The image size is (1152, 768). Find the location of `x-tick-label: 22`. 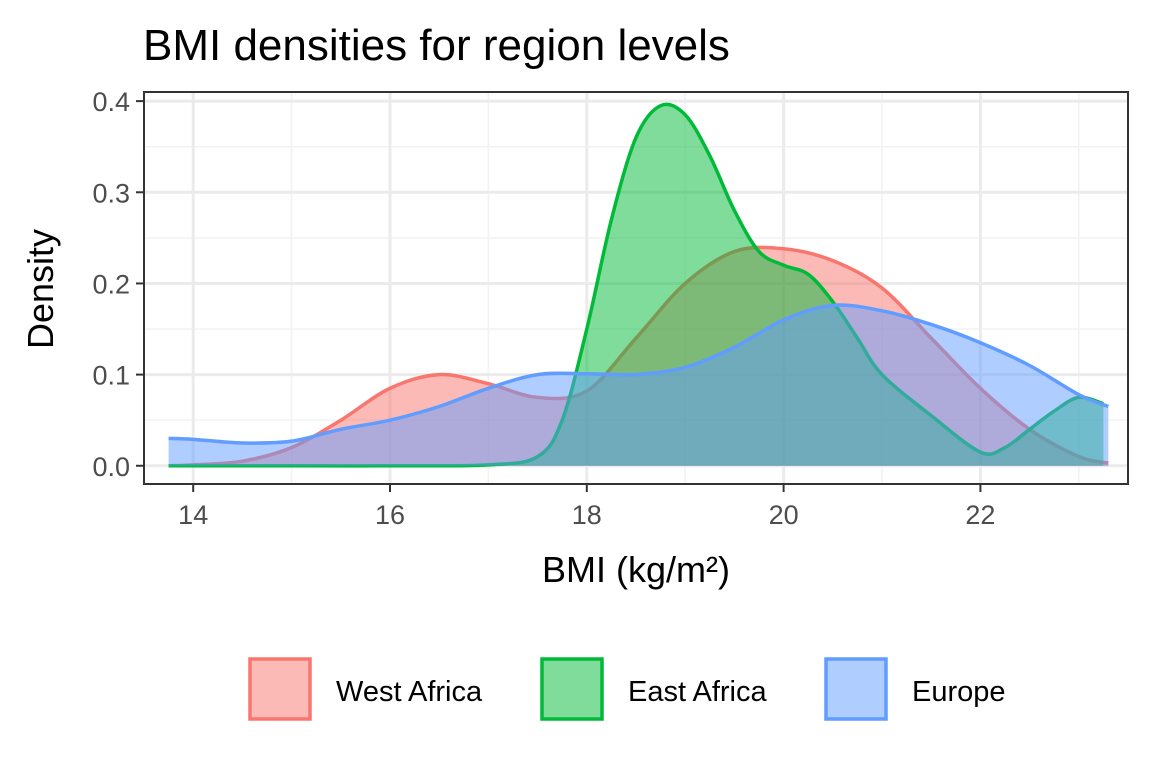

x-tick-label: 22 is located at coordinates (980, 515).